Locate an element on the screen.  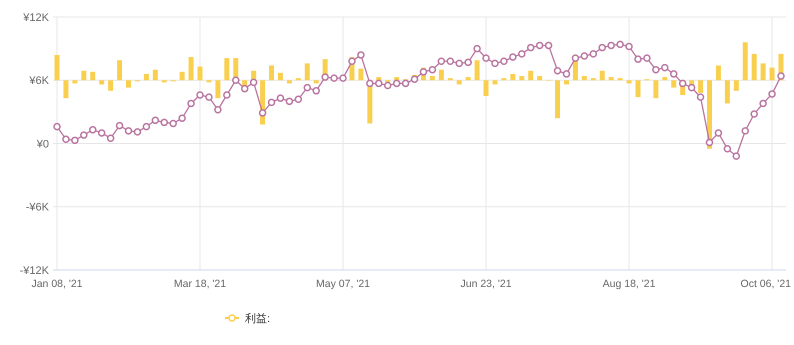
y-tick-label: -¥12K is located at coordinates (35, 270).